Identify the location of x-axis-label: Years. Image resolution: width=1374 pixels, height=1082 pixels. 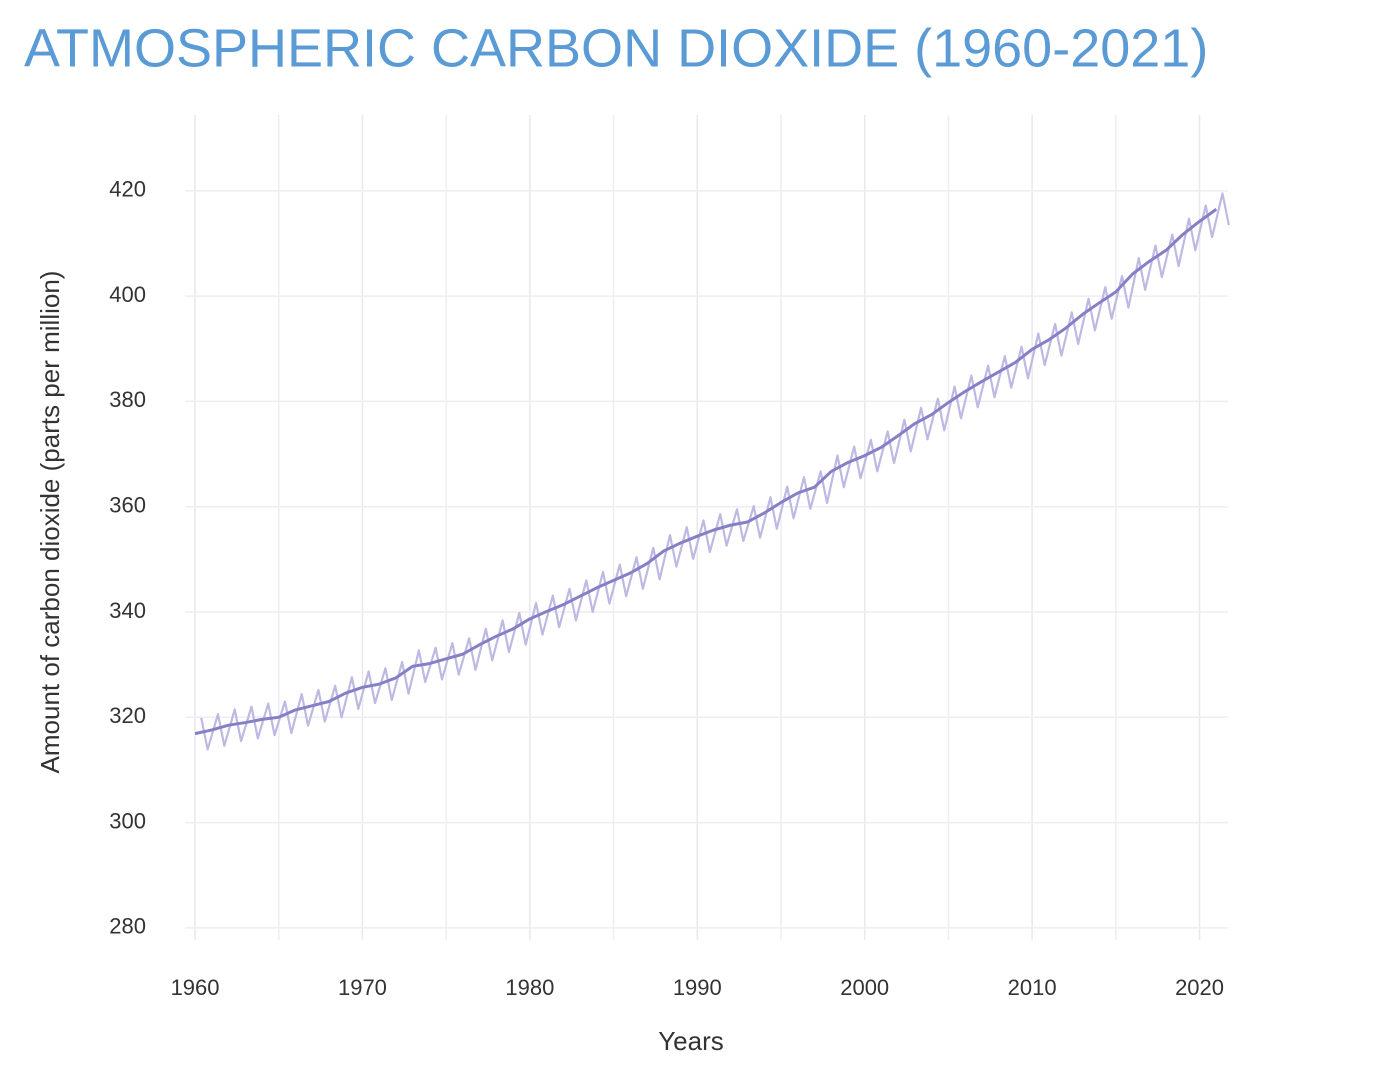
(691, 1041).